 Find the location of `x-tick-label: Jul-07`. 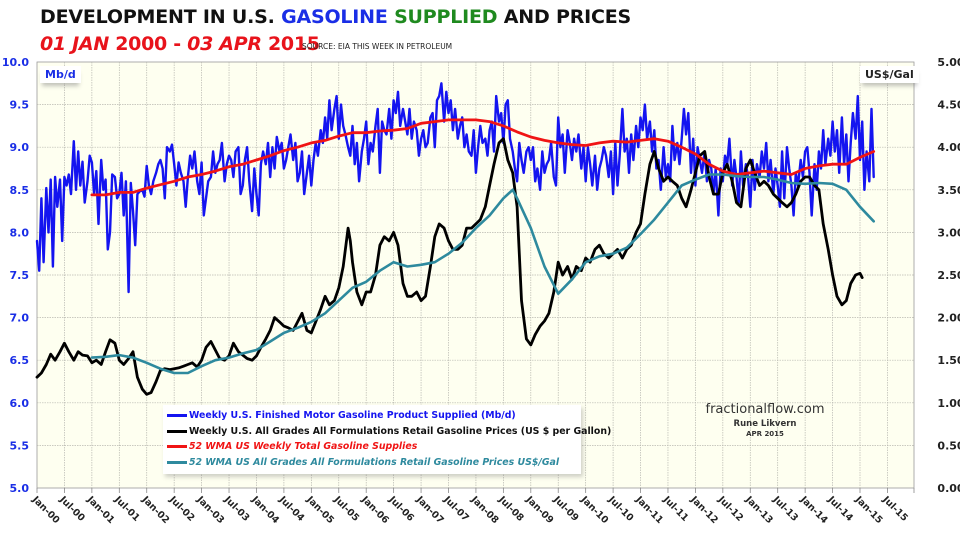

x-tick-label: Jul-07 is located at coordinates (456, 509).